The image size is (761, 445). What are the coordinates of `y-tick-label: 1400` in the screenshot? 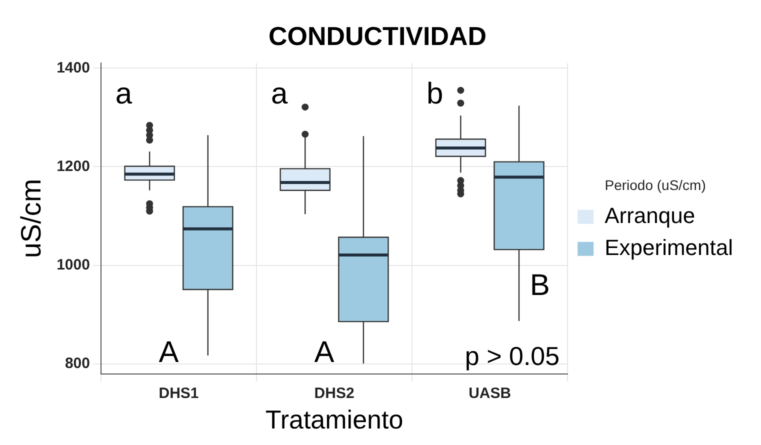 It's located at (73, 67).